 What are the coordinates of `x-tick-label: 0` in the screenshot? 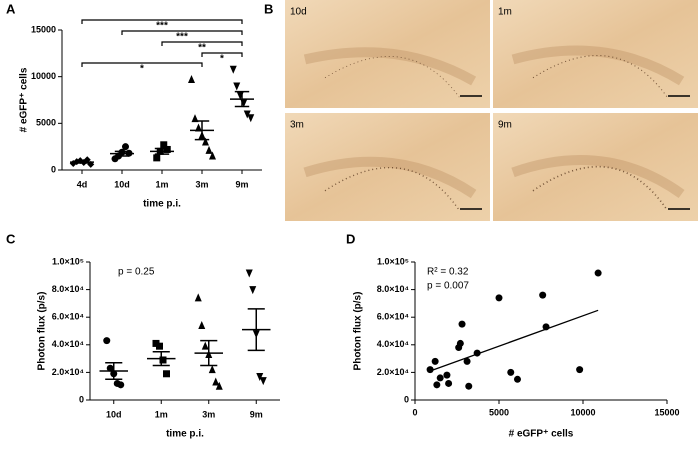 It's located at (414, 412).